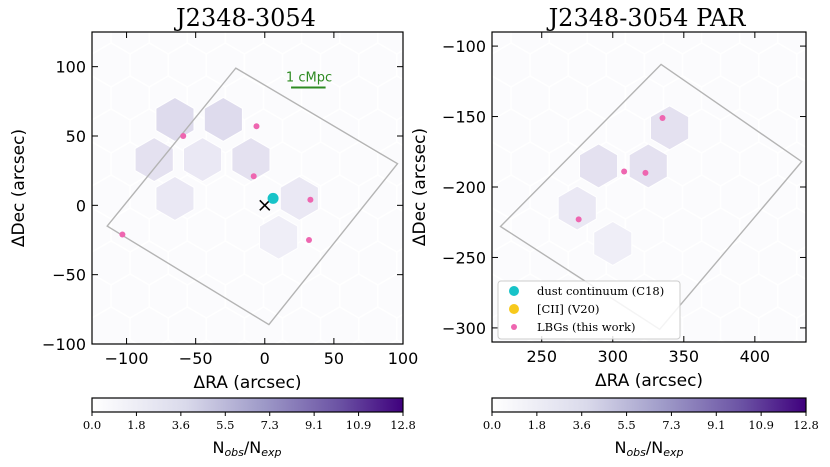 Image resolution: width=830 pixels, height=467 pixels. What do you see at coordinates (649, 381) in the screenshot?
I see `right-x-axis-label: ΔRA (arcsec)` at bounding box center [649, 381].